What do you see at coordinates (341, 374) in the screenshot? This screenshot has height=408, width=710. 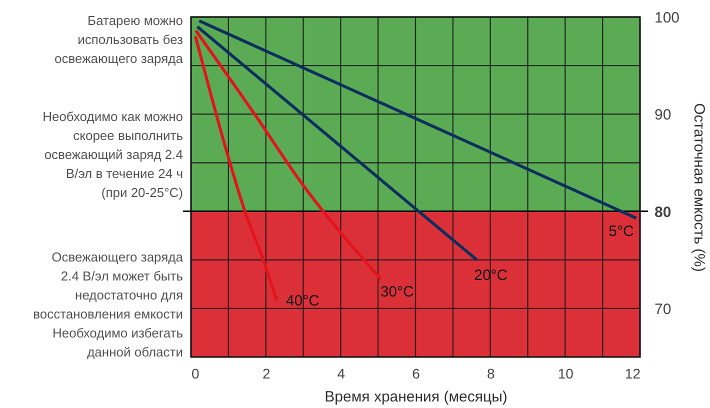 I see `x-tick-label: 4` at bounding box center [341, 374].